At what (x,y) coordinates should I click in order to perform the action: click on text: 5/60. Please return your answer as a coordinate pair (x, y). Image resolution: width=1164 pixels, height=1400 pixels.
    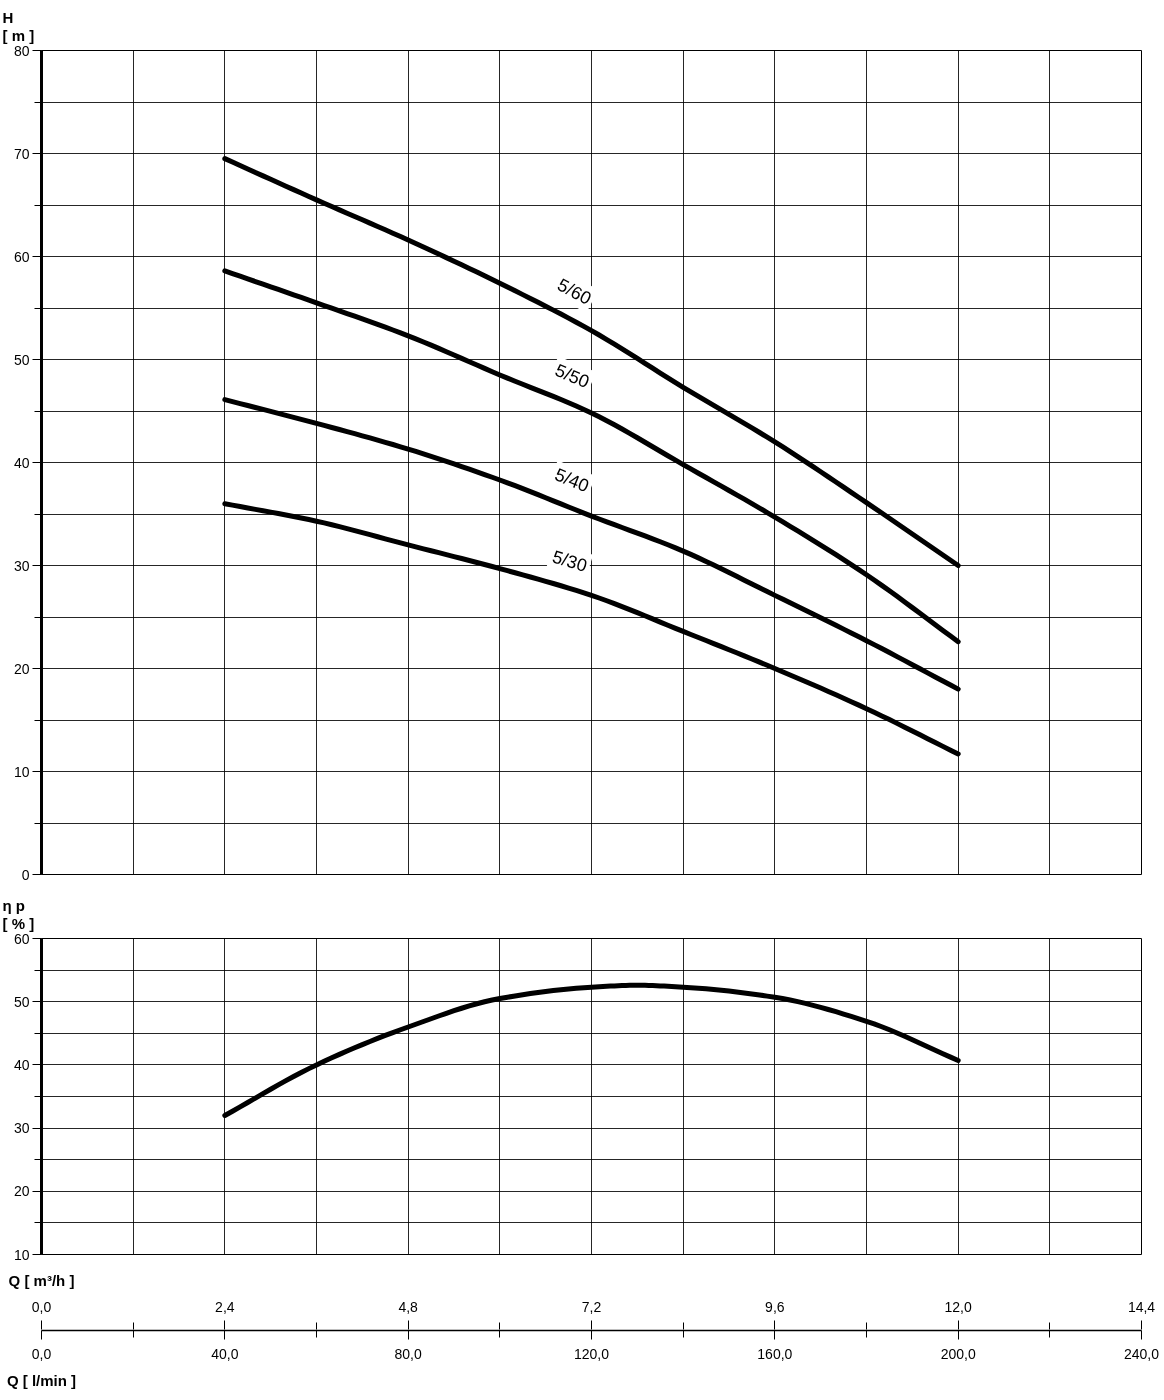
    Looking at the image, I should click on (574, 291).